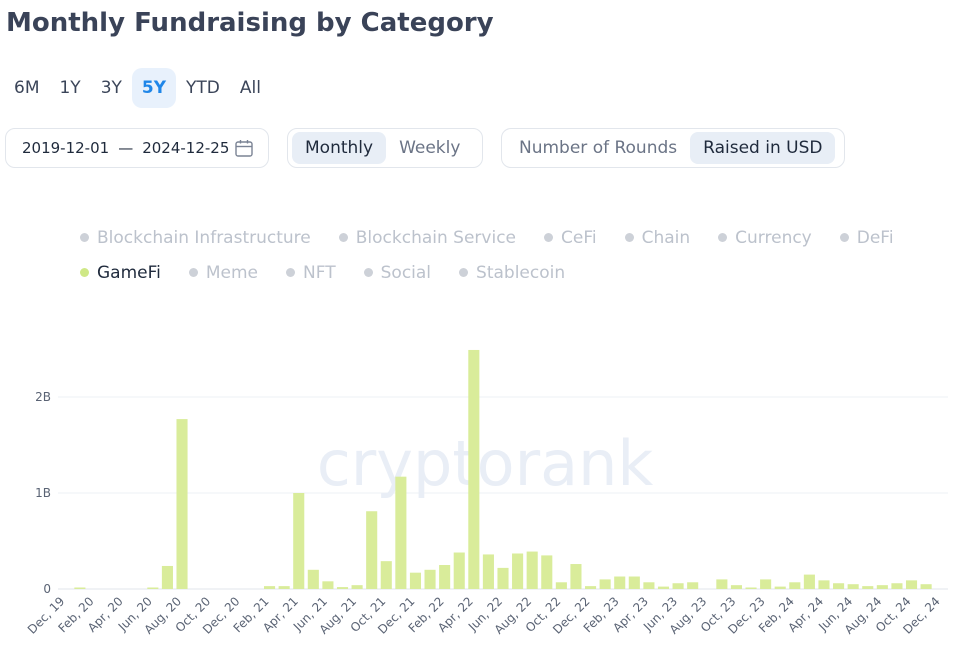 The height and width of the screenshot is (657, 958). Describe the element at coordinates (47, 589) in the screenshot. I see `y-tick-label: 0` at that location.